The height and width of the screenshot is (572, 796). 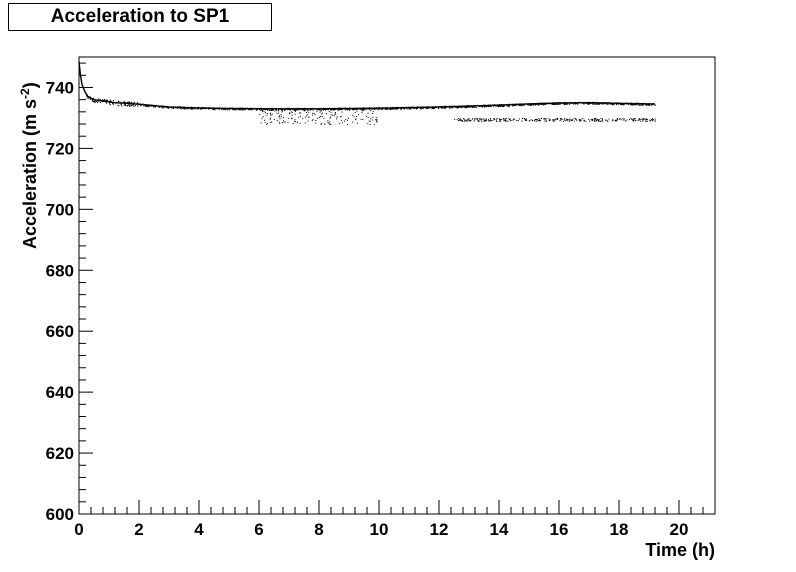 What do you see at coordinates (60, 270) in the screenshot?
I see `y-tick-label: 680` at bounding box center [60, 270].